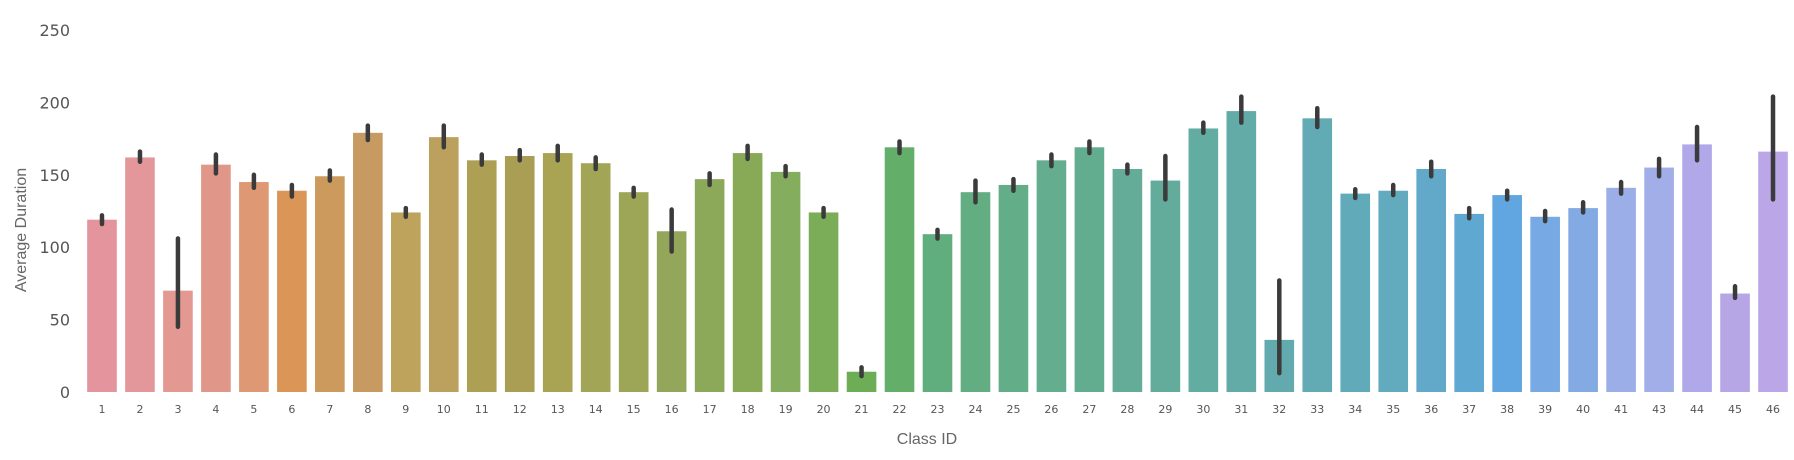  What do you see at coordinates (1013, 409) in the screenshot?
I see `x-tick-label: 25` at bounding box center [1013, 409].